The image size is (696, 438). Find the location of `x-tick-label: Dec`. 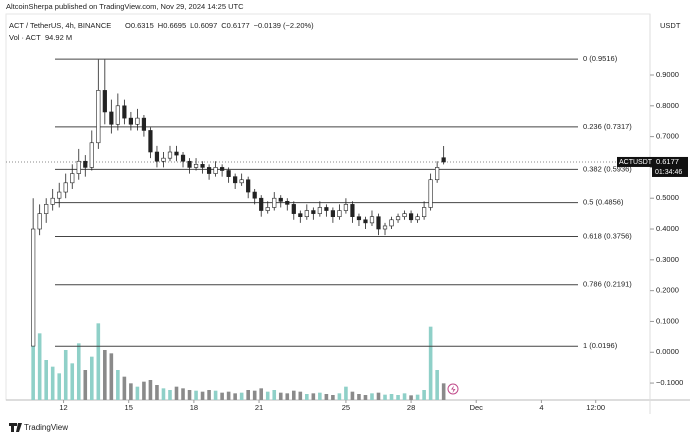

x-tick-label: Dec is located at coordinates (477, 407).